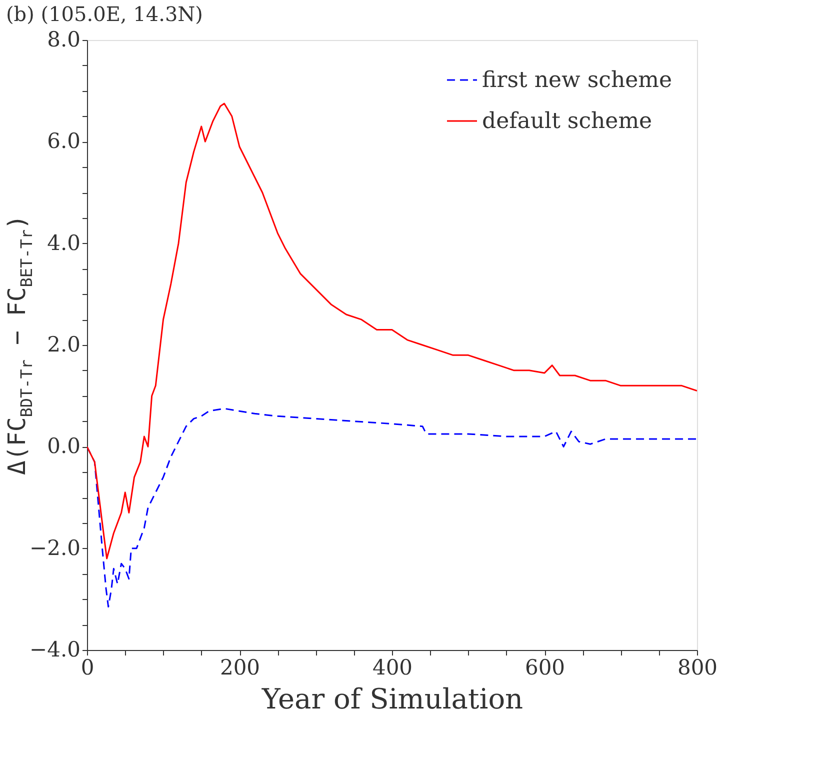 This screenshot has height=781, width=833. What do you see at coordinates (567, 121) in the screenshot?
I see `legend-label: default scheme` at bounding box center [567, 121].